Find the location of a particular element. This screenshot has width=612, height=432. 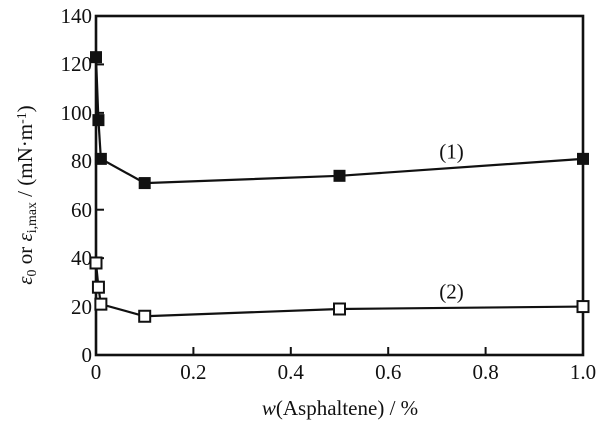

x-tick-label: 0.6 is located at coordinates (388, 372).